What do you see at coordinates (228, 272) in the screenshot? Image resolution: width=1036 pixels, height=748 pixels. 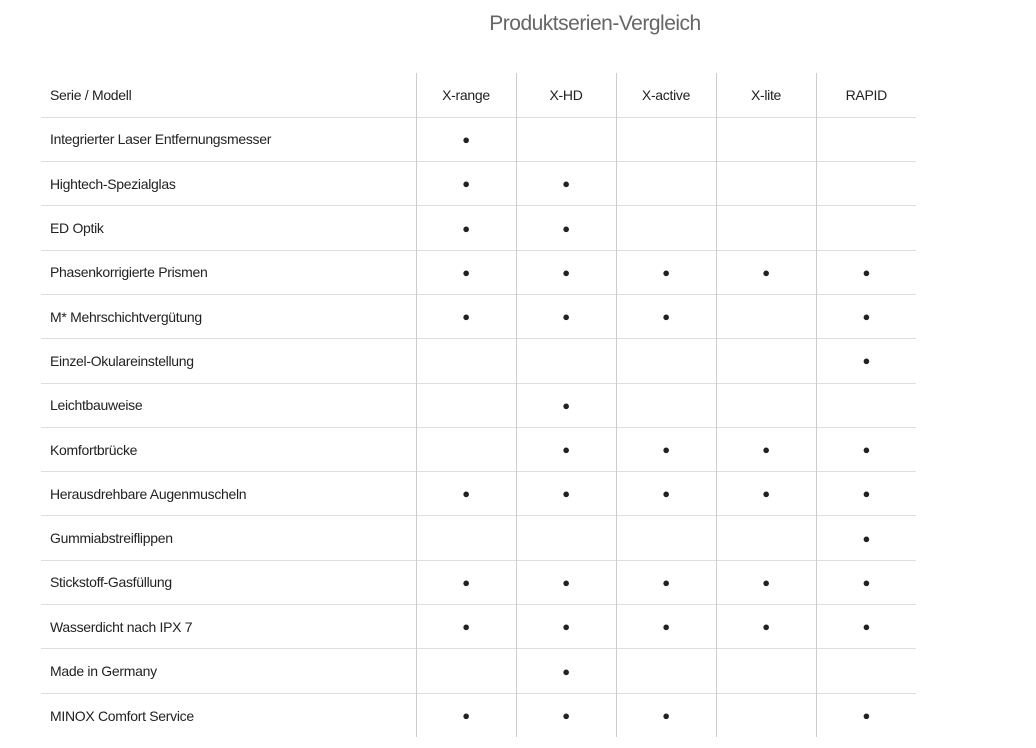 I see `feature-label: Phasenkorrigierte Prismen` at bounding box center [228, 272].